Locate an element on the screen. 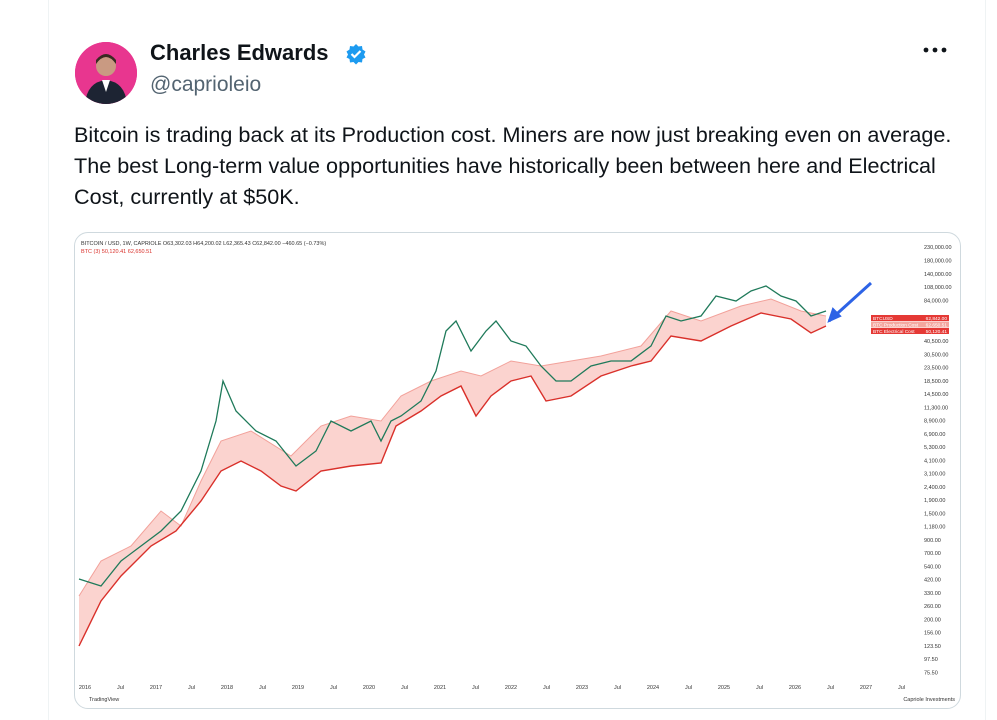 The width and height of the screenshot is (997, 720). verified-badge is located at coordinates (356, 54).